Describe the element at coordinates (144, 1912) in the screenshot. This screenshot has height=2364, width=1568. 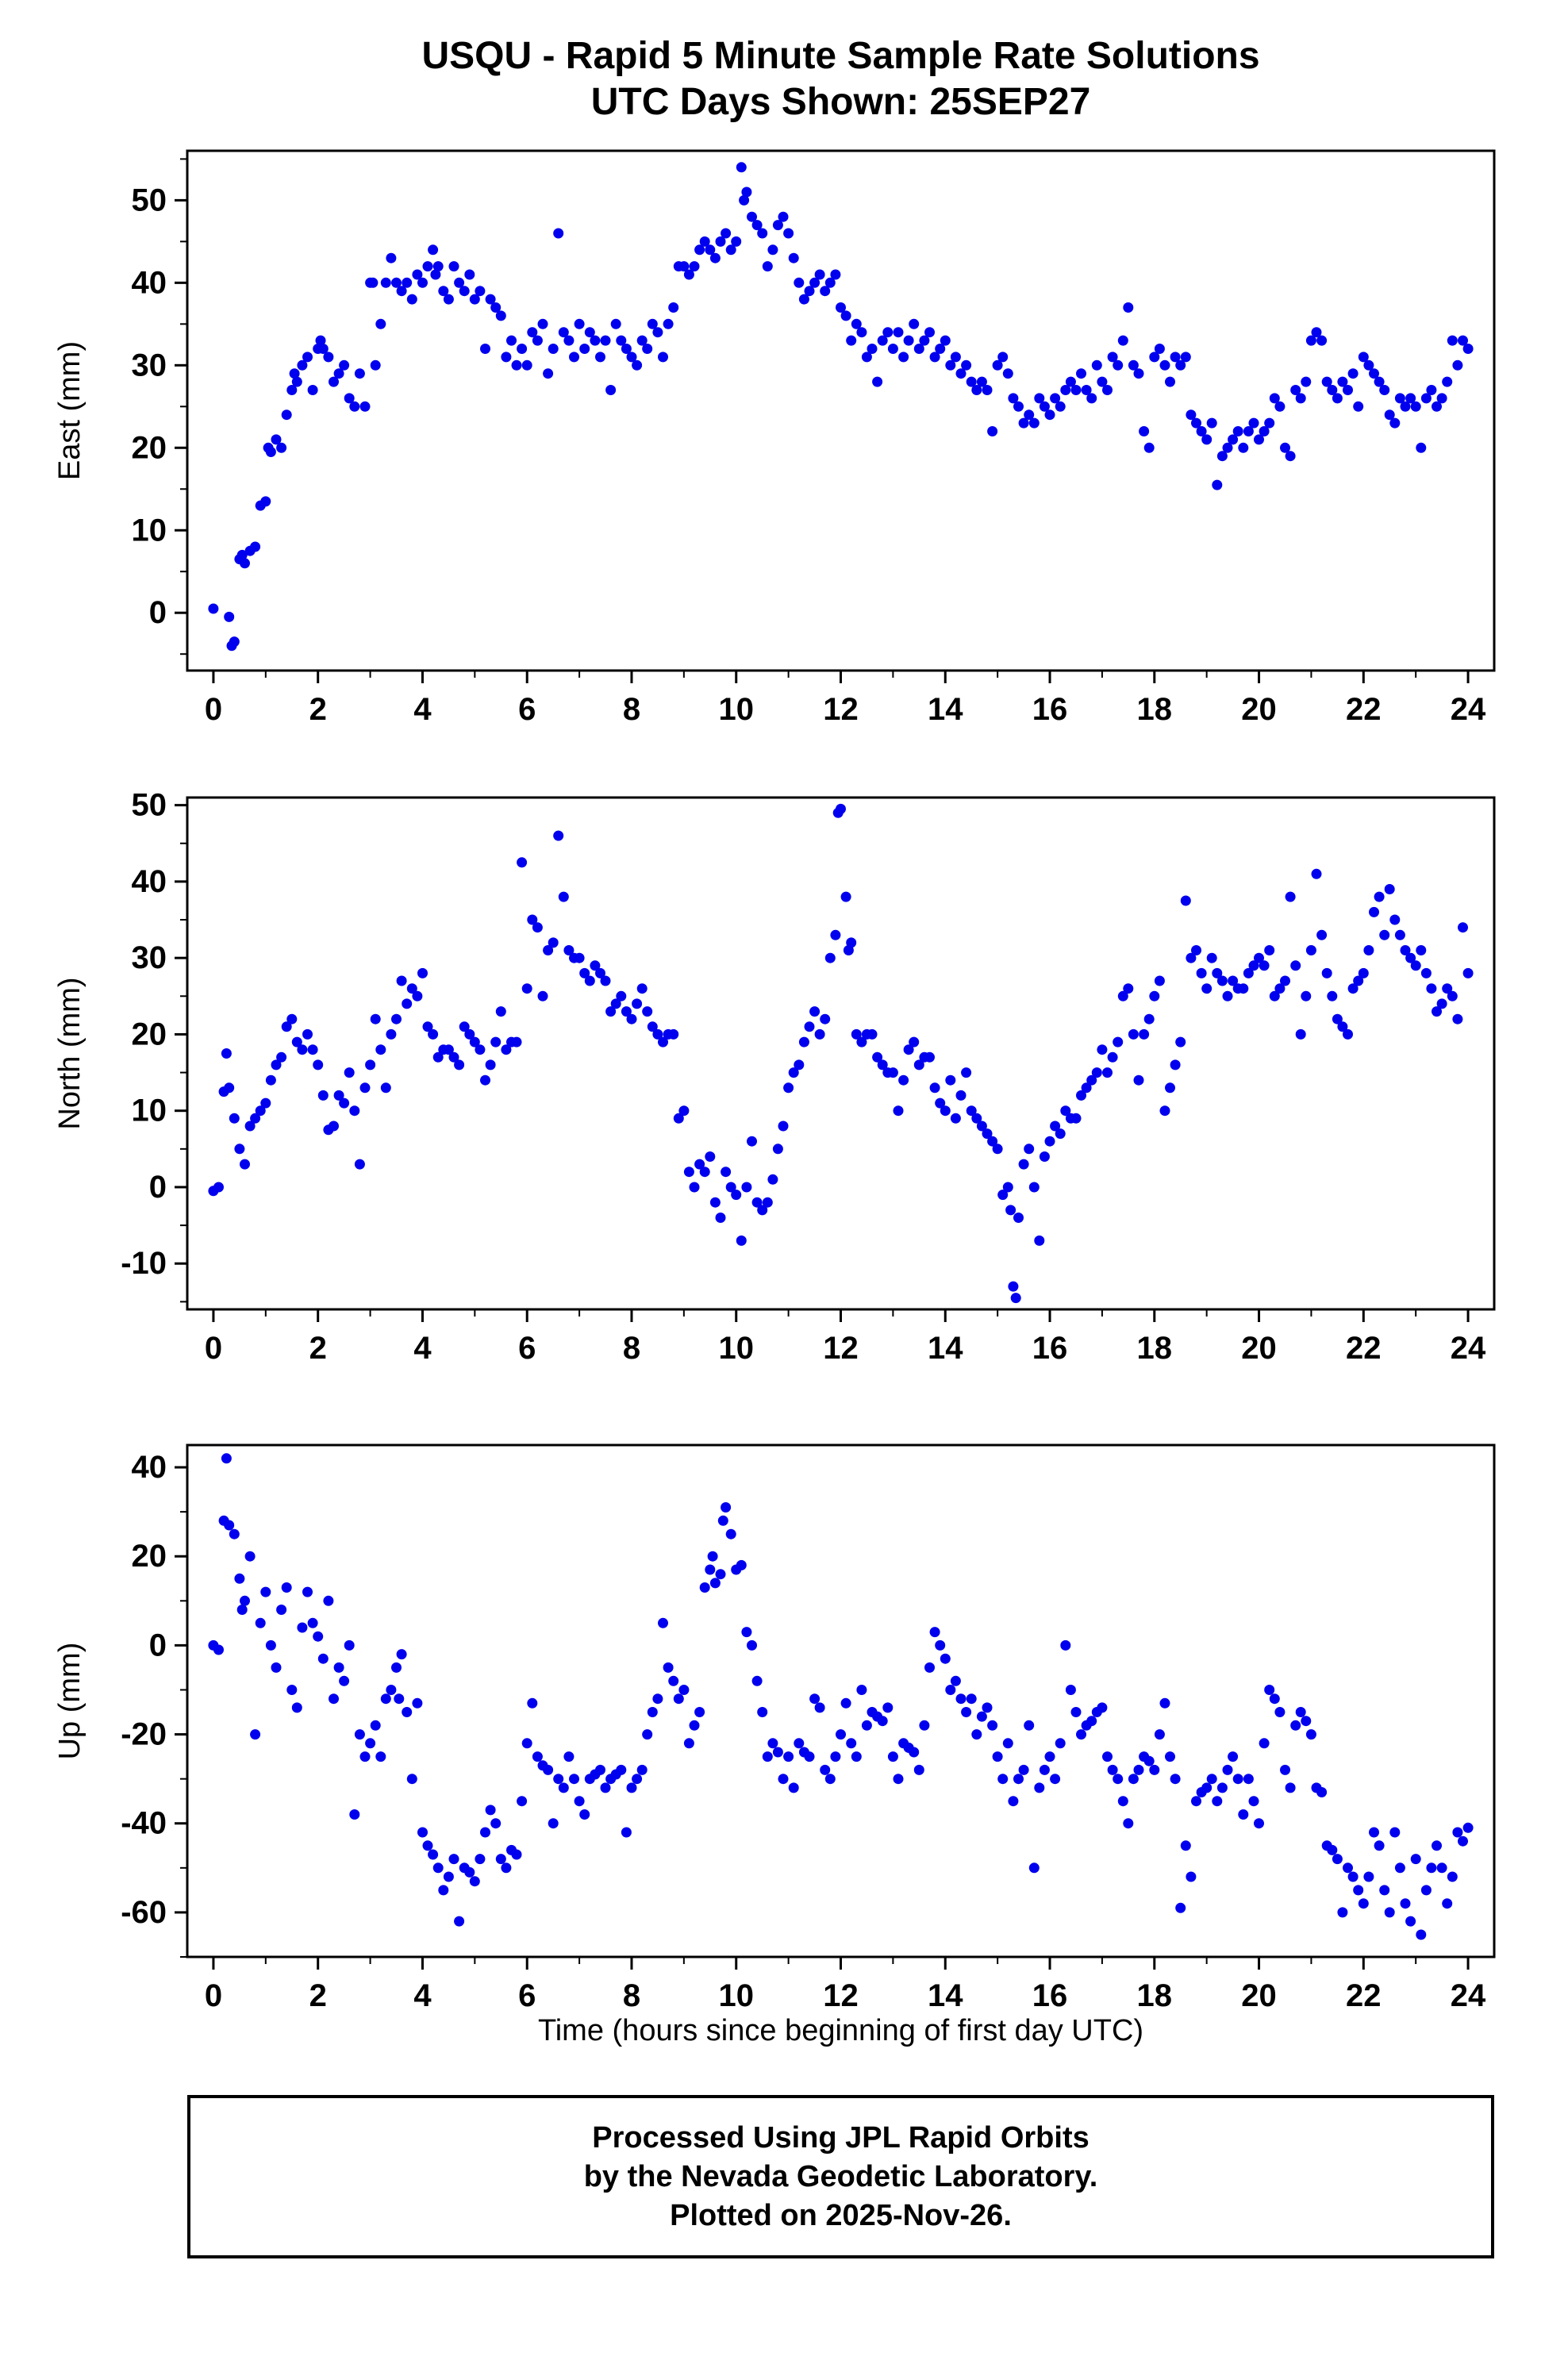
I see `y-tick-label: -60` at that location.